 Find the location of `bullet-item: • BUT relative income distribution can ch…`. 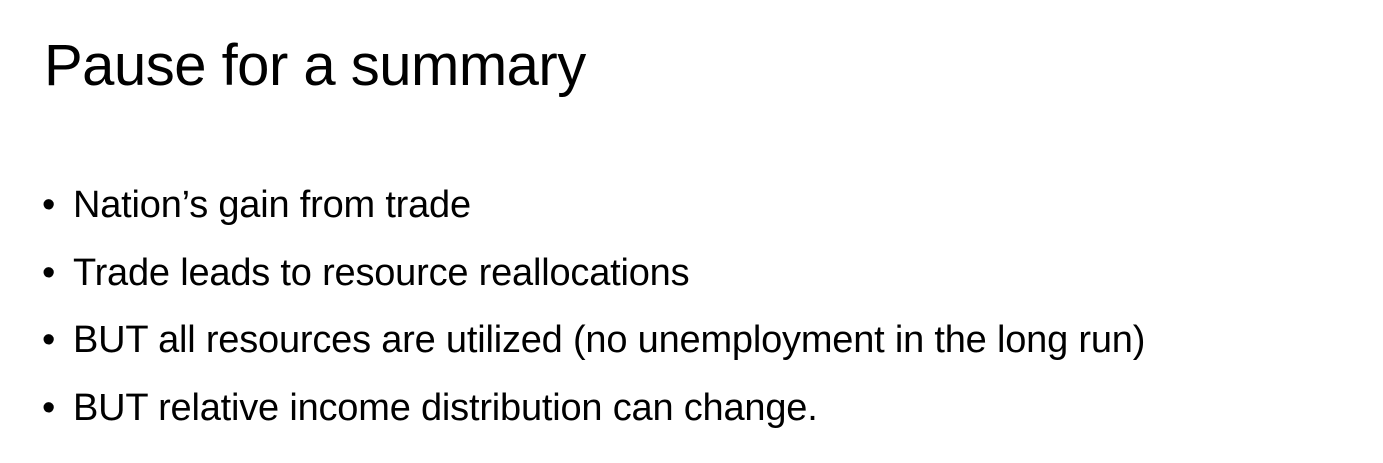

bullet-item: • BUT relative income distribution can ch… is located at coordinates (593, 415).